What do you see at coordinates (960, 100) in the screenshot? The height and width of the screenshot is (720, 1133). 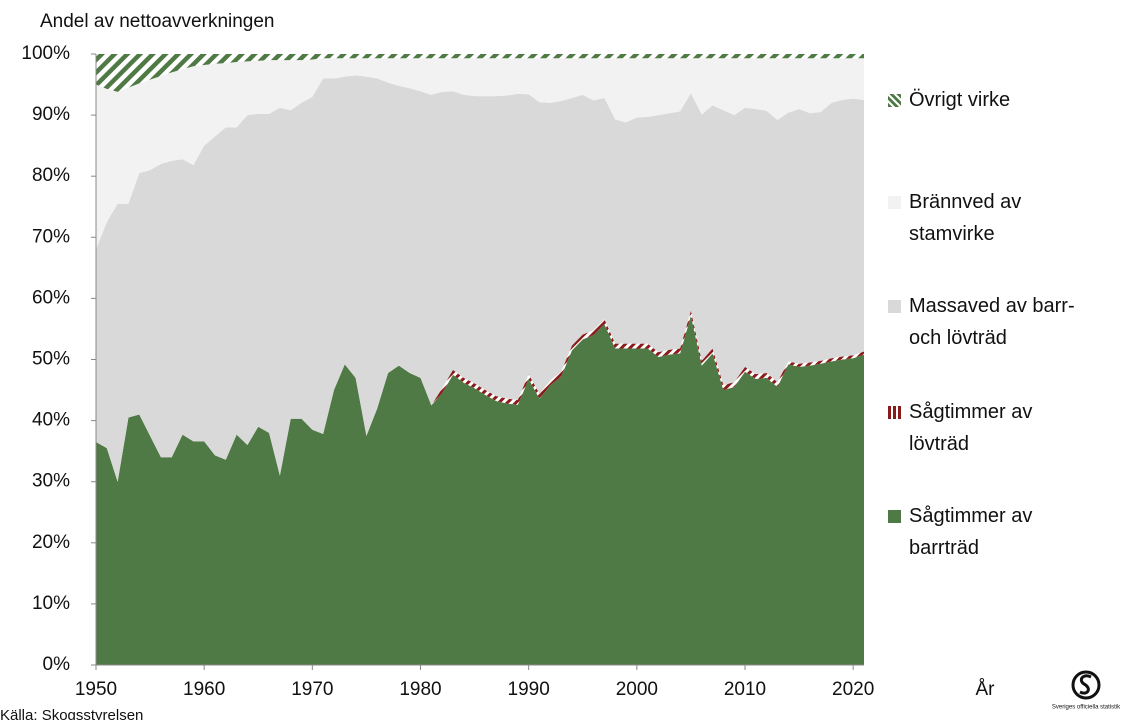 I see `legend-label: Övrigt virke` at bounding box center [960, 100].